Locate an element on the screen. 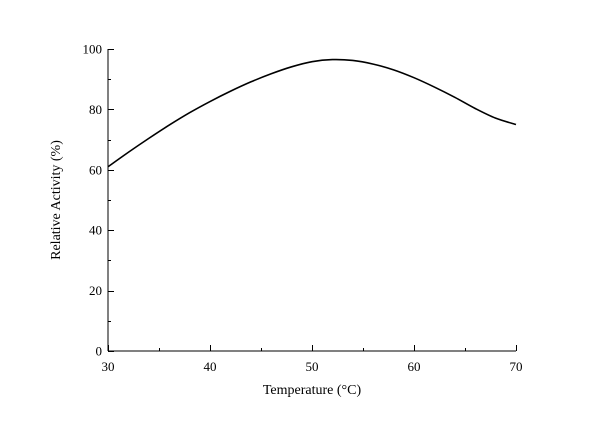  x-tick-label: 50 is located at coordinates (312, 366).